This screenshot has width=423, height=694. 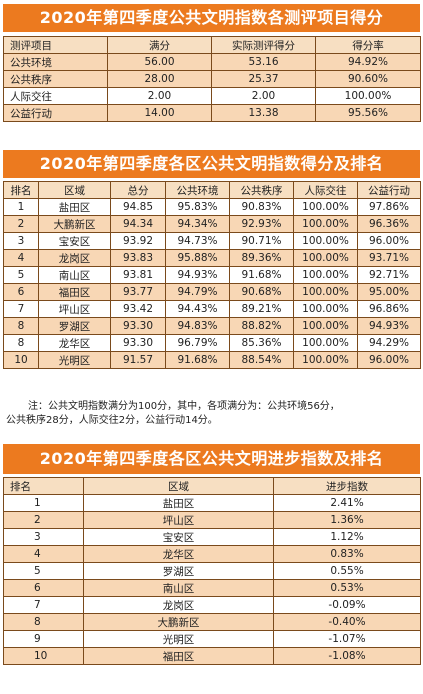 What do you see at coordinates (325, 190) in the screenshot?
I see `header-cell: 人际交往` at bounding box center [325, 190].